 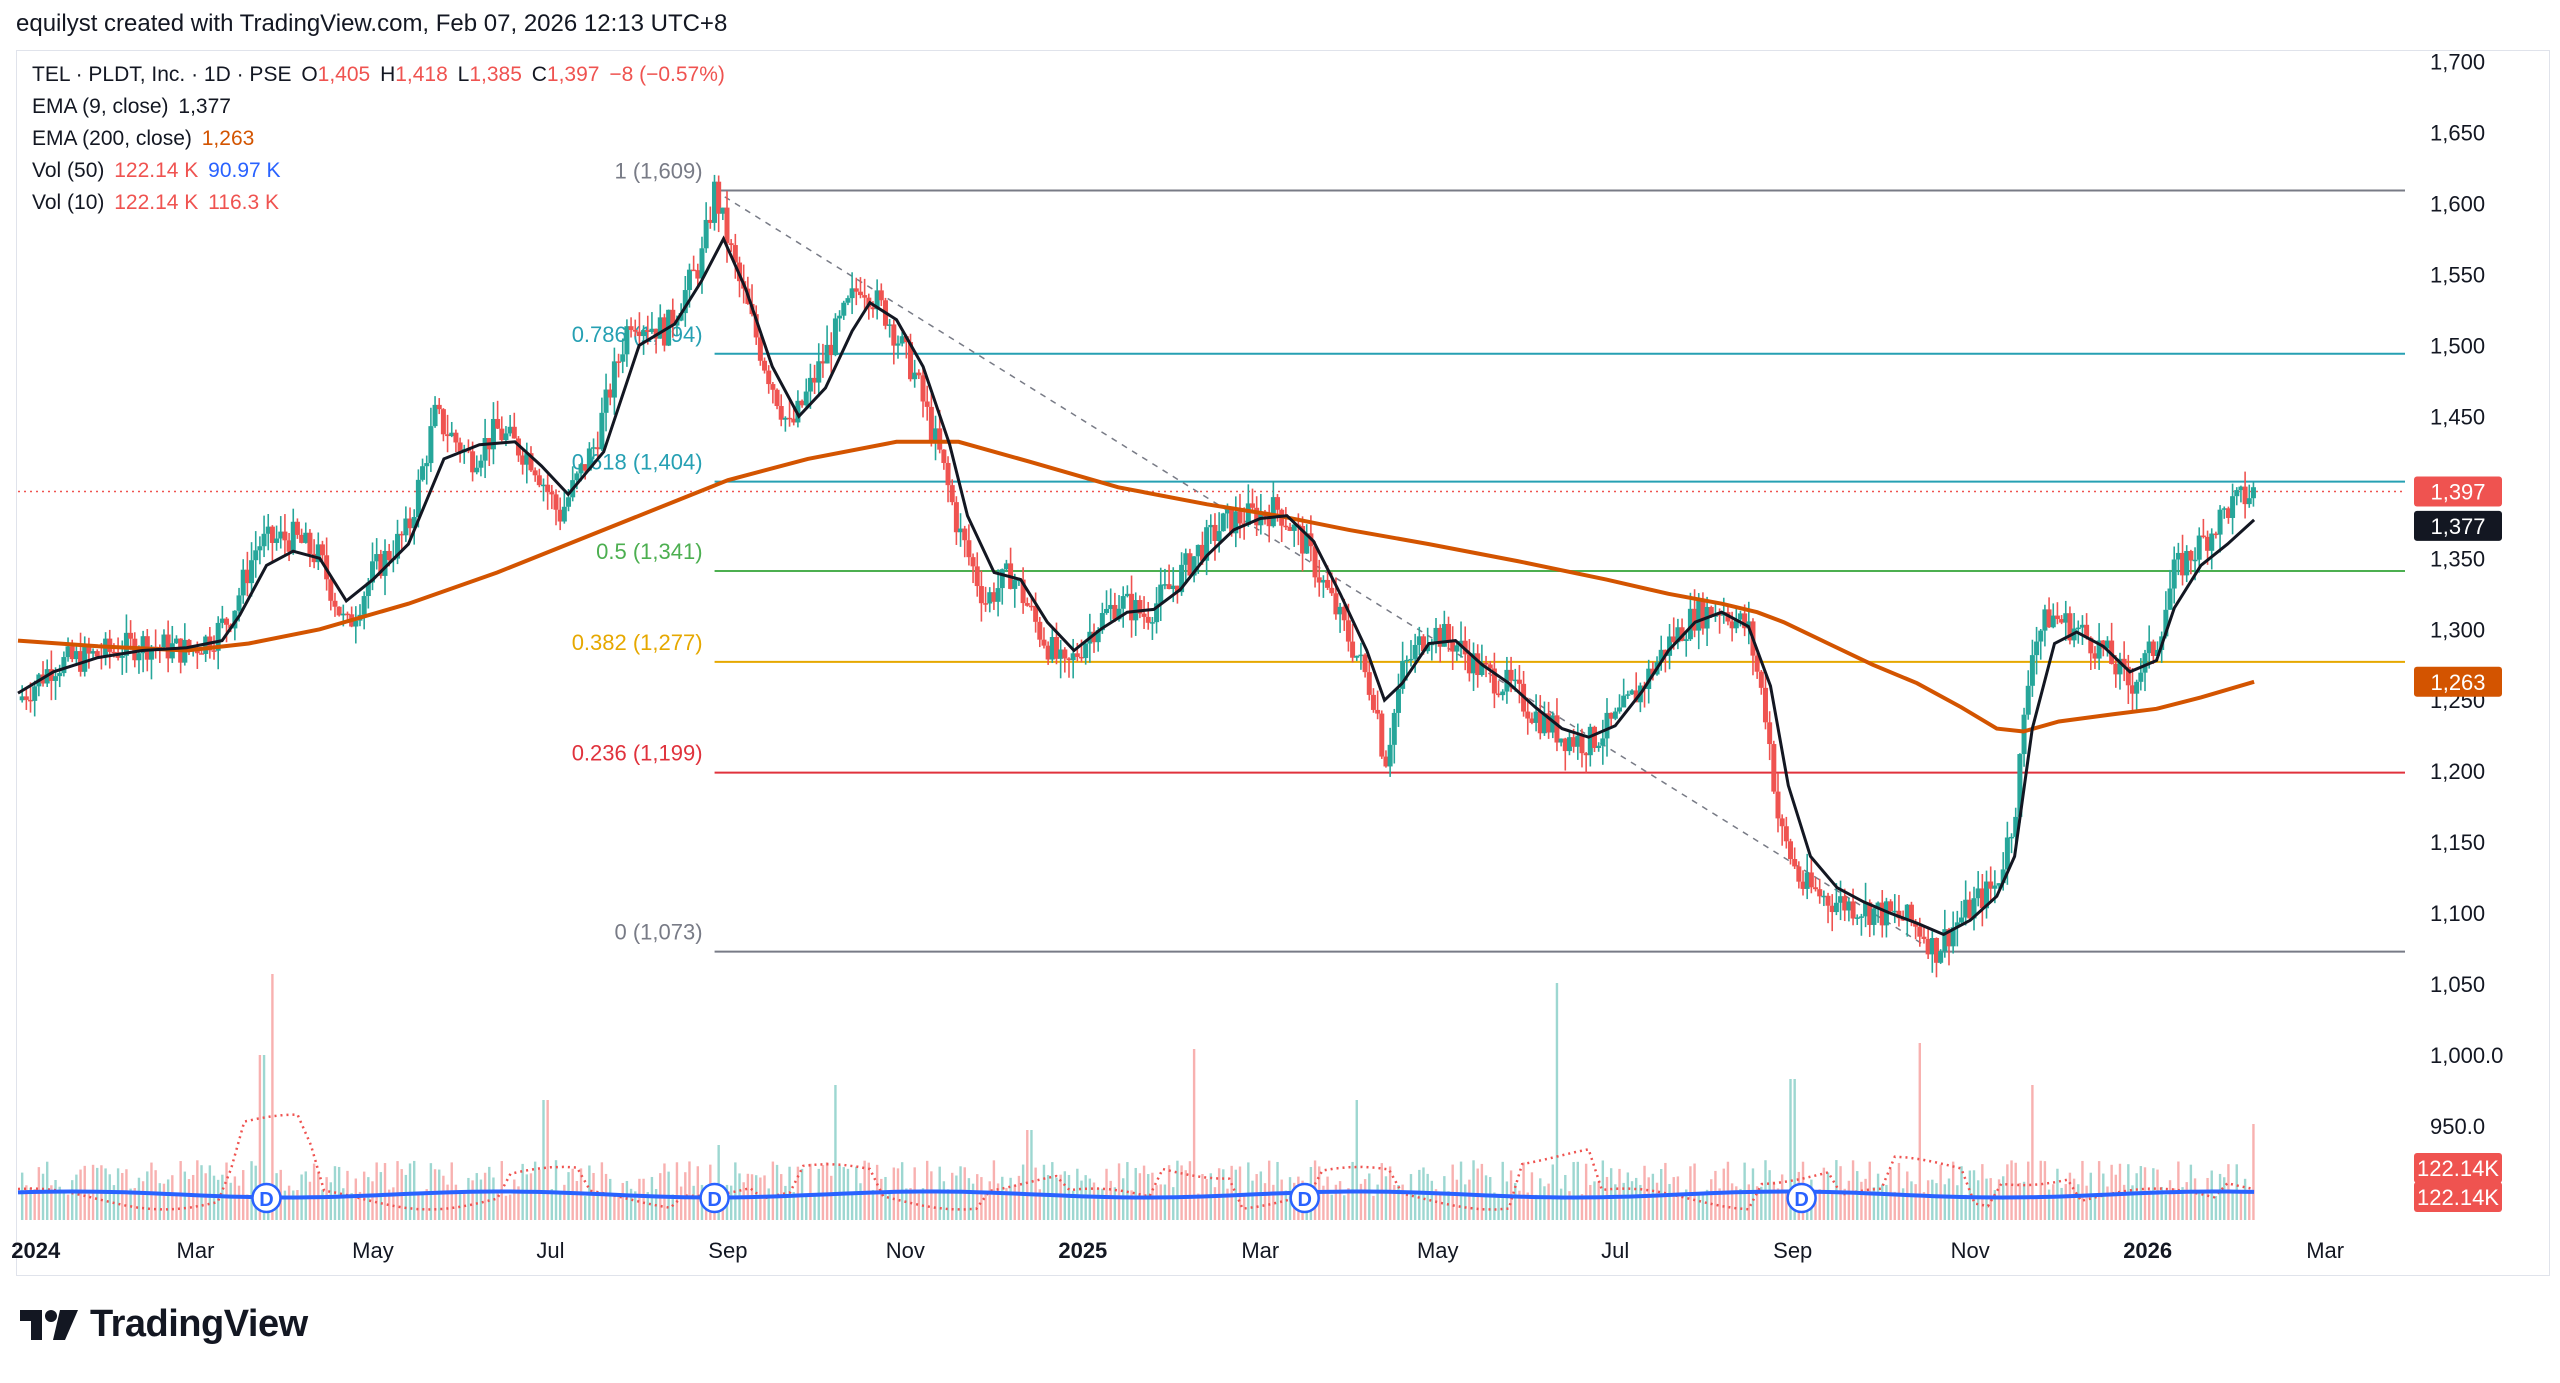 I want to click on legend-vol10-row: Vol (10) 122.14 K 116.3 K, so click(x=157, y=203).